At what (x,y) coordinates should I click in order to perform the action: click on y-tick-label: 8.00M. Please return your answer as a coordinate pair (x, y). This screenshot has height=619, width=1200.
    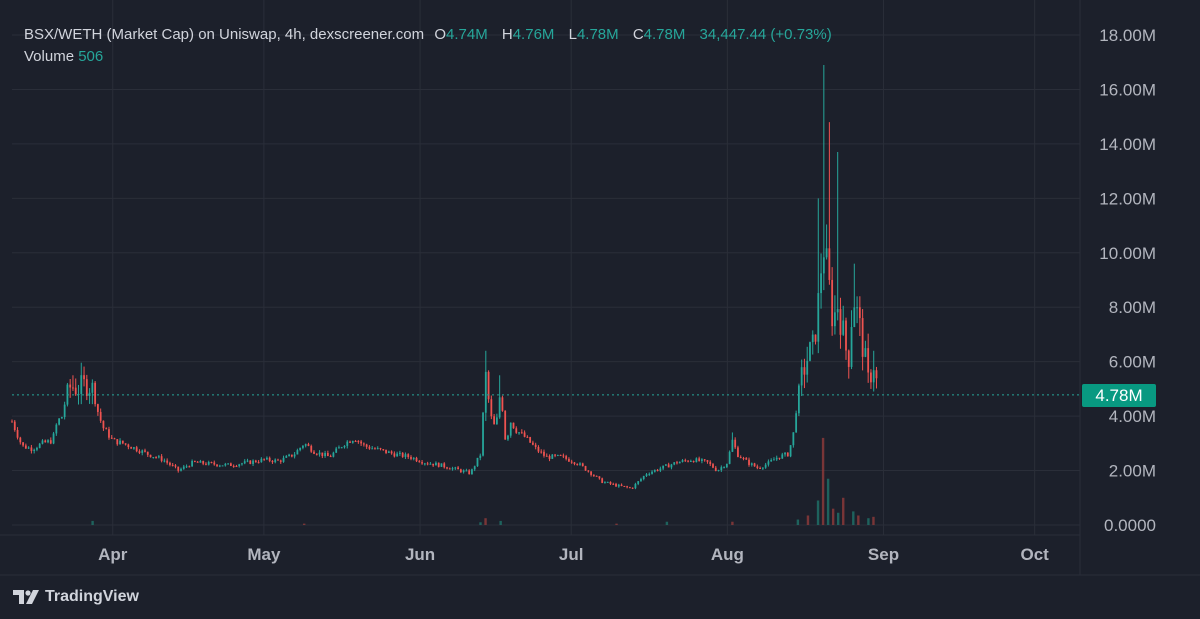
    Looking at the image, I should click on (1132, 307).